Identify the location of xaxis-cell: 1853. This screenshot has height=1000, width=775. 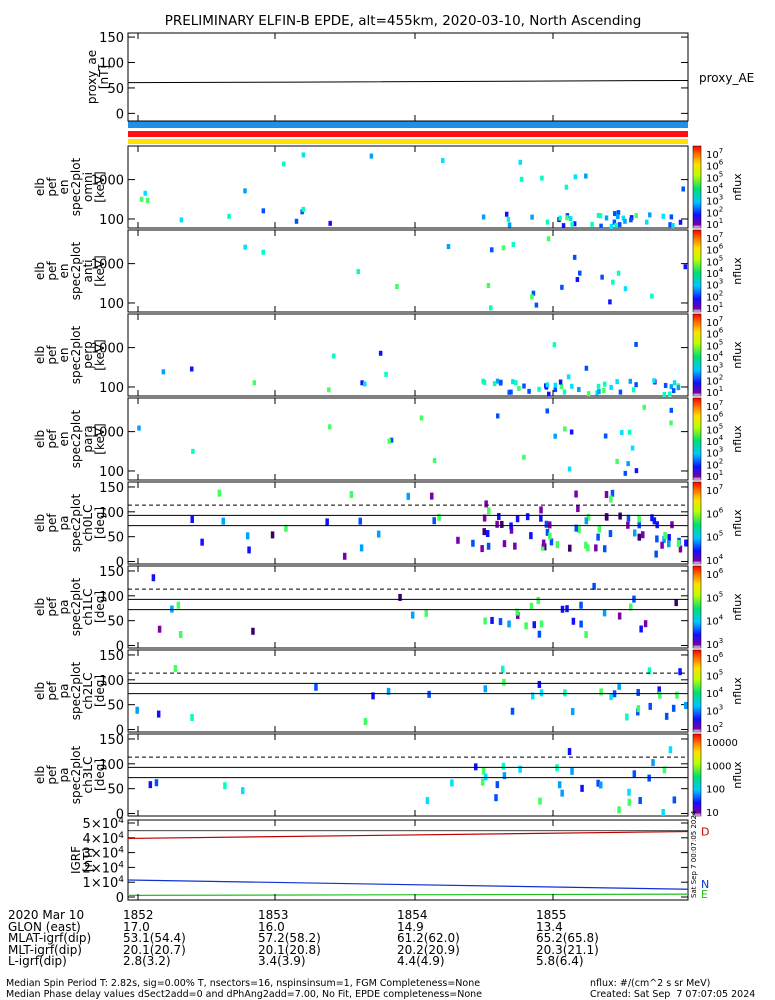
(273, 915).